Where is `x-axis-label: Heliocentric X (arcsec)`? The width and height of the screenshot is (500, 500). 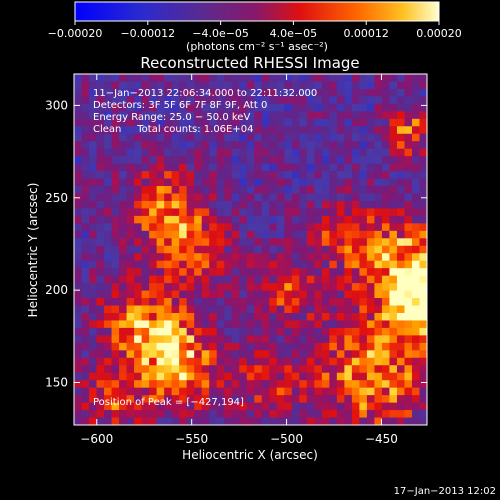 x-axis-label: Heliocentric X (arcsec) is located at coordinates (250, 455).